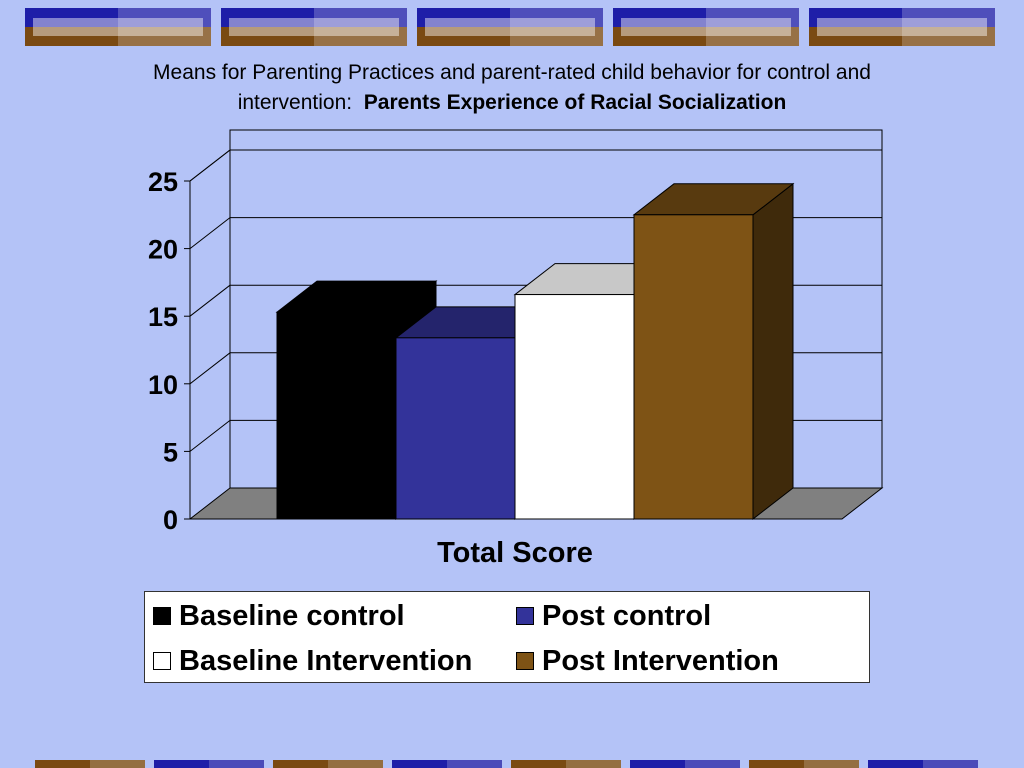 The width and height of the screenshot is (1024, 768). What do you see at coordinates (515, 553) in the screenshot?
I see `x-category-label: Total Score` at bounding box center [515, 553].